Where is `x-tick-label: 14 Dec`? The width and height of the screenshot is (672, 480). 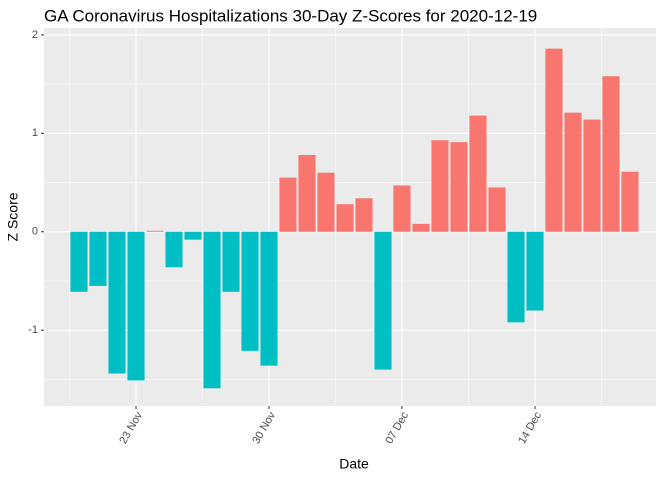
x-tick-label: 14 Dec is located at coordinates (530, 428).